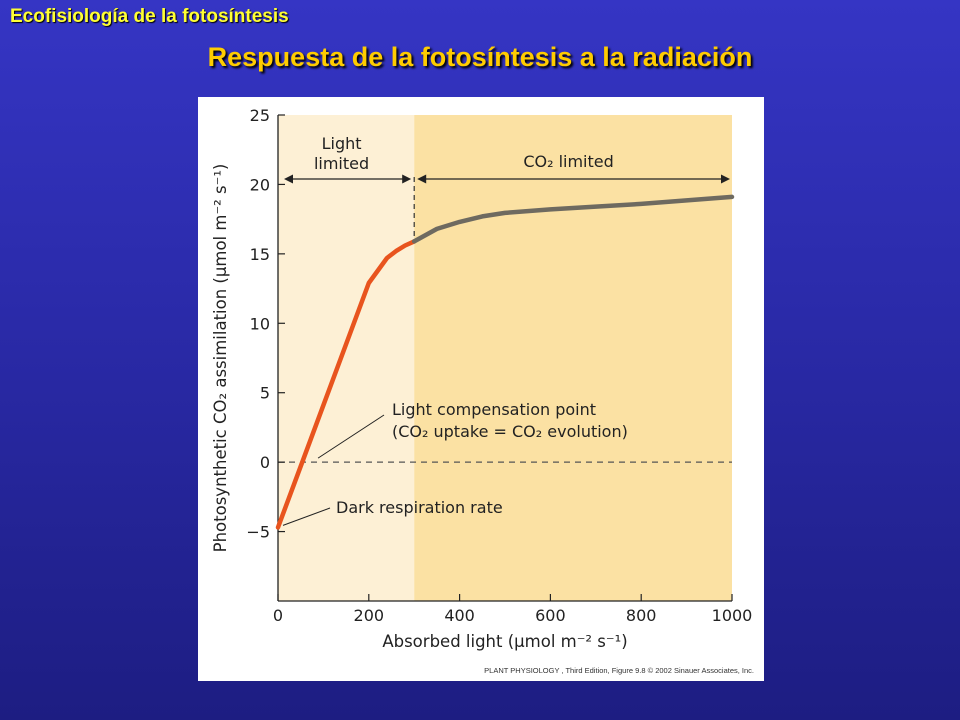  What do you see at coordinates (260, 323) in the screenshot?
I see `y-tick-label: 10` at bounding box center [260, 323].